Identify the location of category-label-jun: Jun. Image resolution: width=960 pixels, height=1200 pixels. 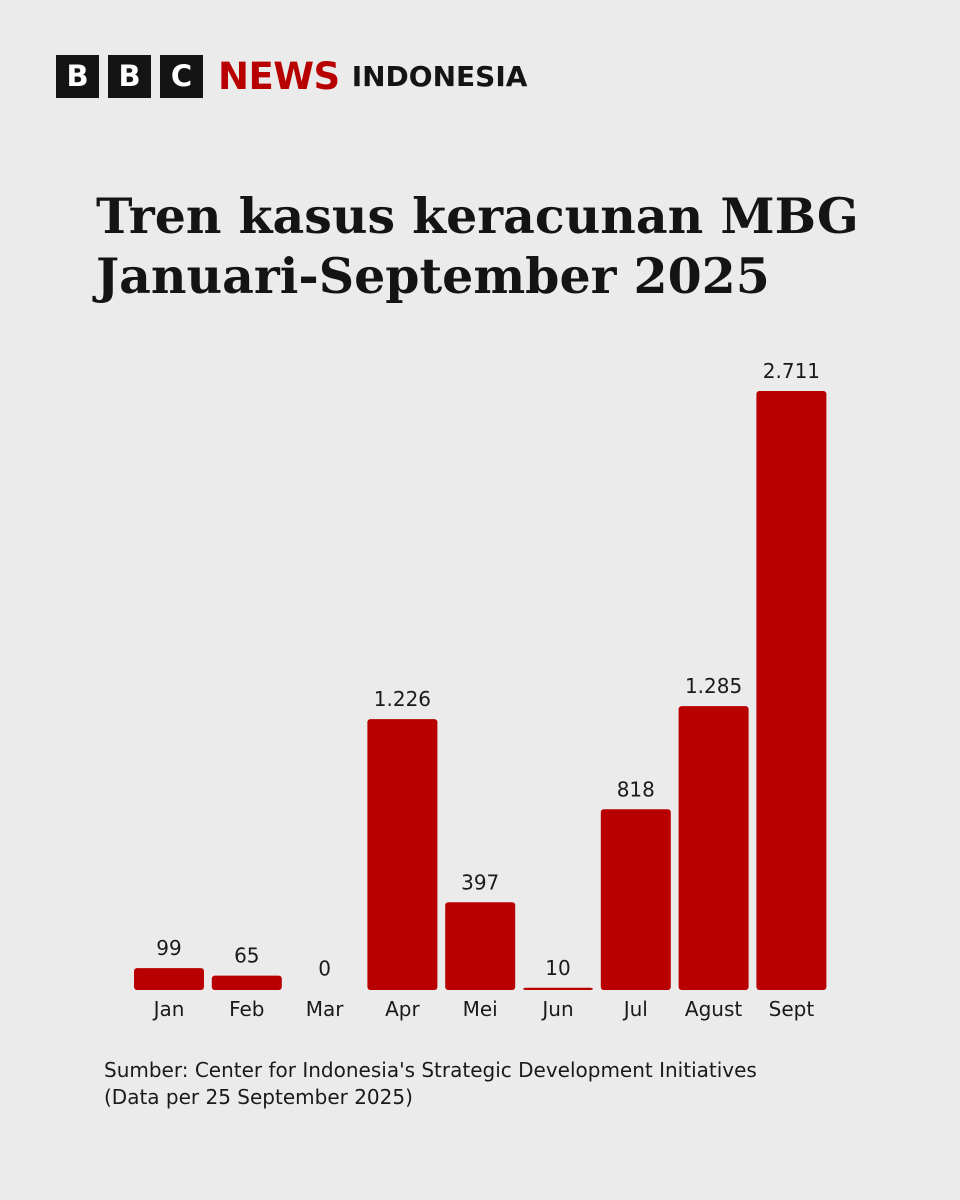
(556, 1009).